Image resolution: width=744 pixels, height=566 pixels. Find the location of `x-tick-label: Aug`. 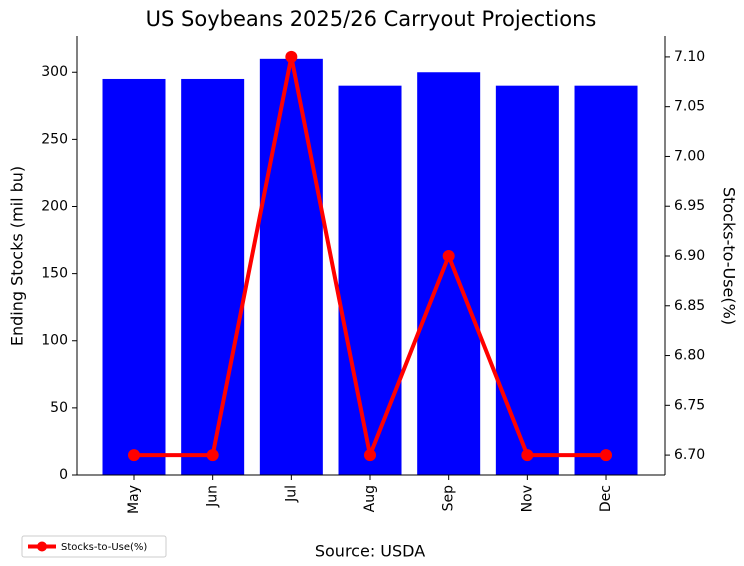

x-tick-label: Aug is located at coordinates (370, 498).